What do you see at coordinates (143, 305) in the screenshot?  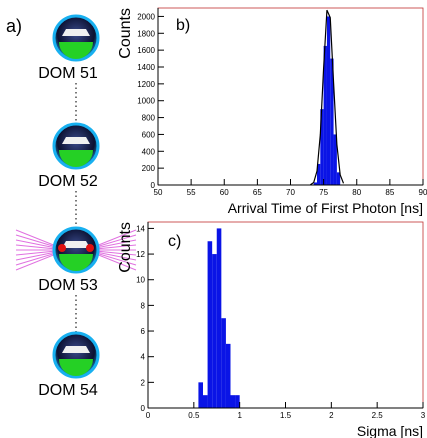 I see `y-tick-label: 8` at bounding box center [143, 305].